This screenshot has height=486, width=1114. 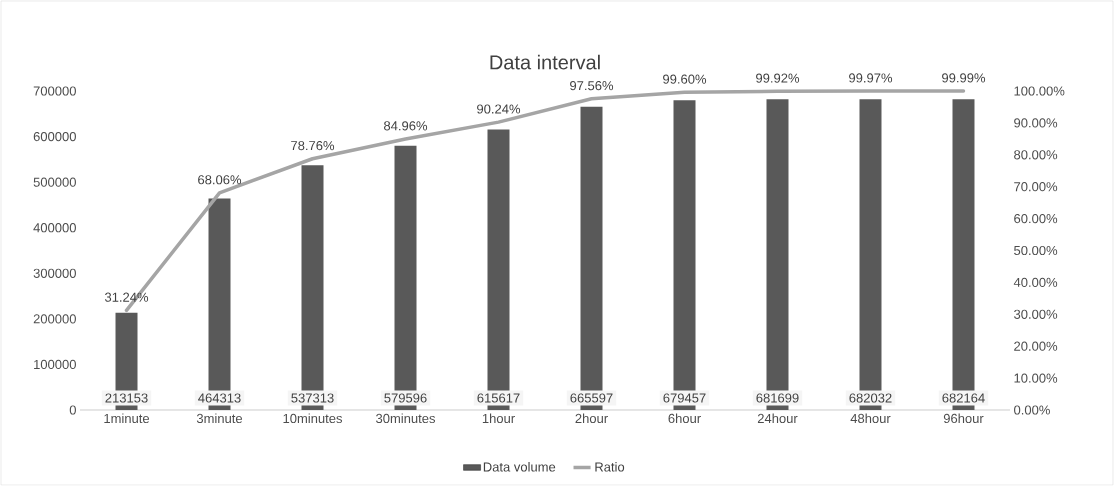 I want to click on x-tick-label: 10minutes, so click(x=313, y=418).